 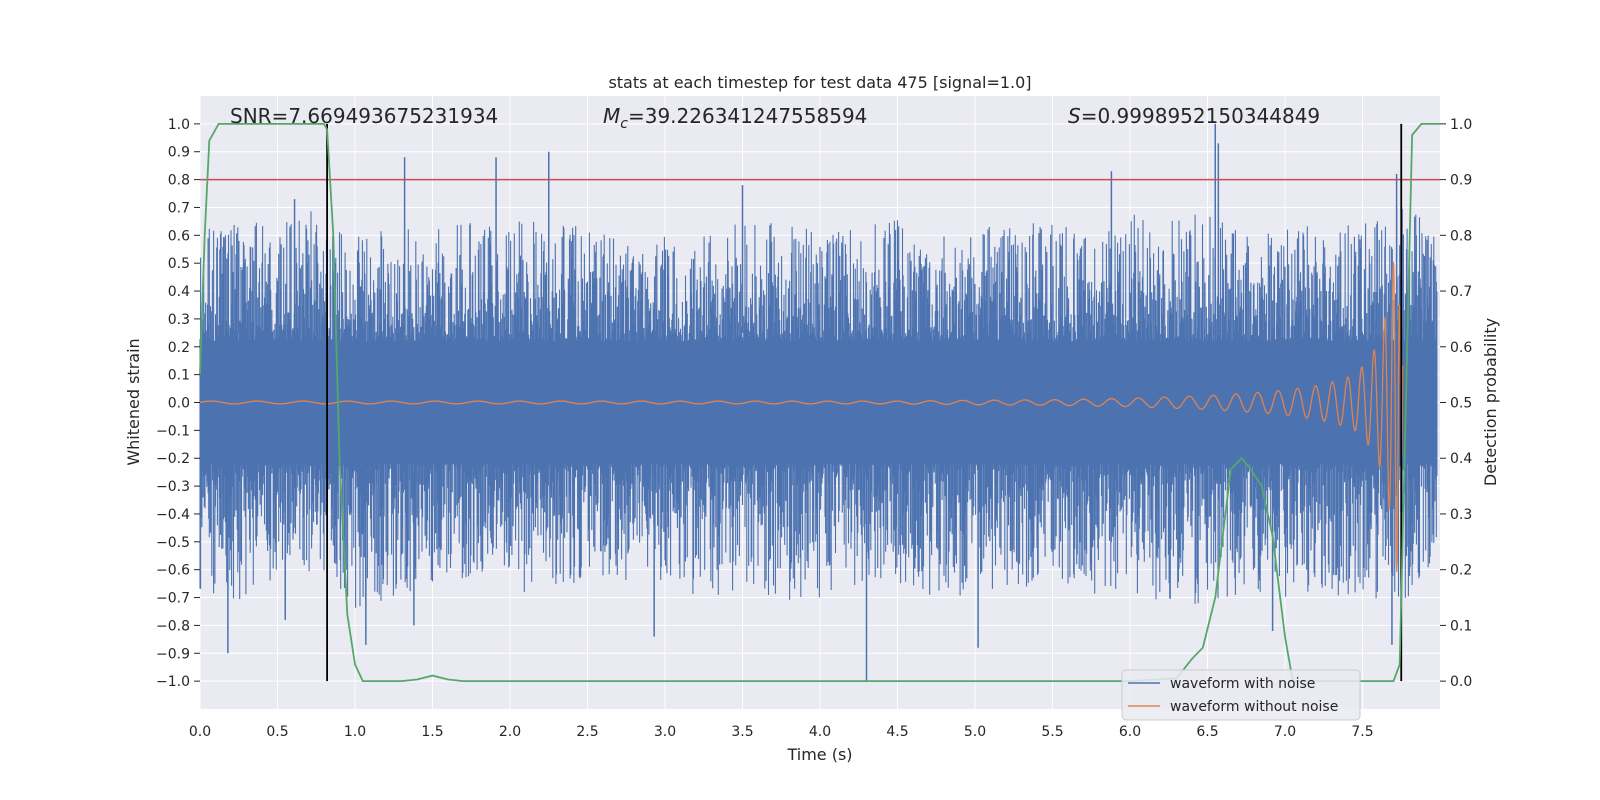 What do you see at coordinates (179, 292) in the screenshot?
I see `y-tick-label: 0.4` at bounding box center [179, 292].